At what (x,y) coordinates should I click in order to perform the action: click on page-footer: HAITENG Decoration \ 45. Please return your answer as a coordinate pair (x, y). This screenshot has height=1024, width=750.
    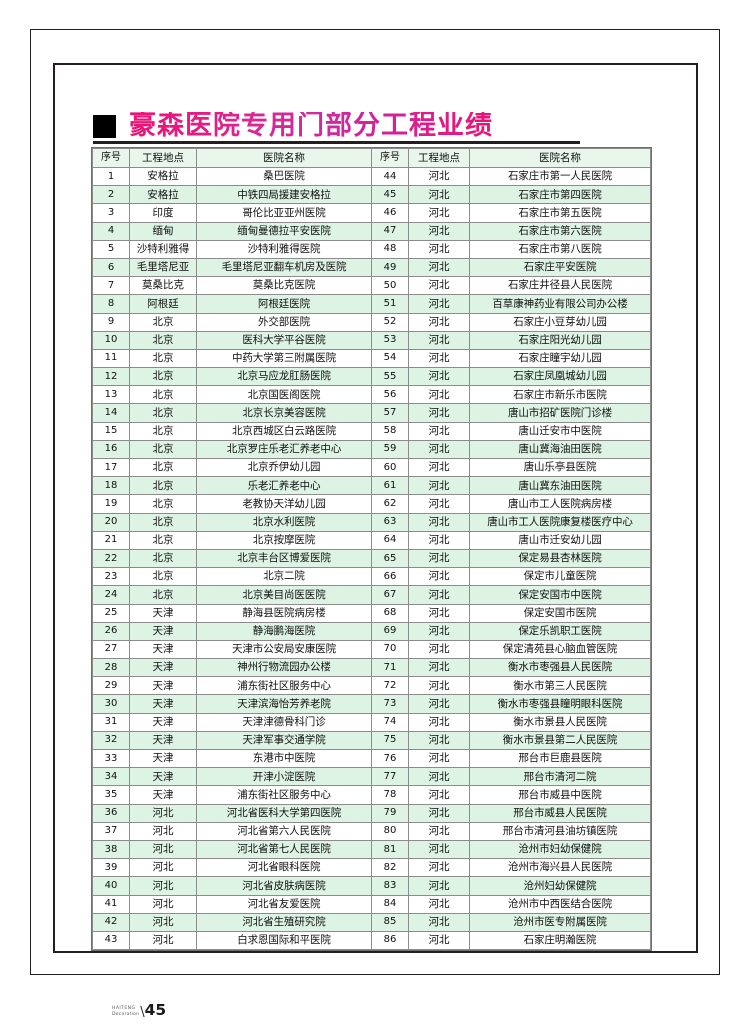
    Looking at the image, I should click on (139, 1010).